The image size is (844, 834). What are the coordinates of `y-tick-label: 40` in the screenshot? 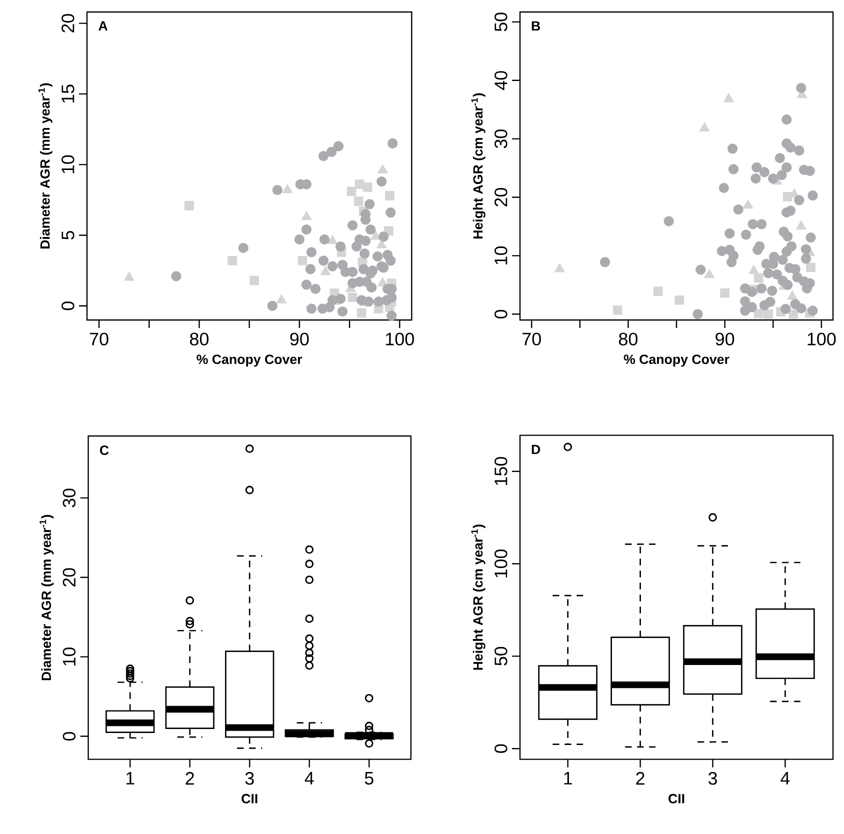 It's located at (501, 80).